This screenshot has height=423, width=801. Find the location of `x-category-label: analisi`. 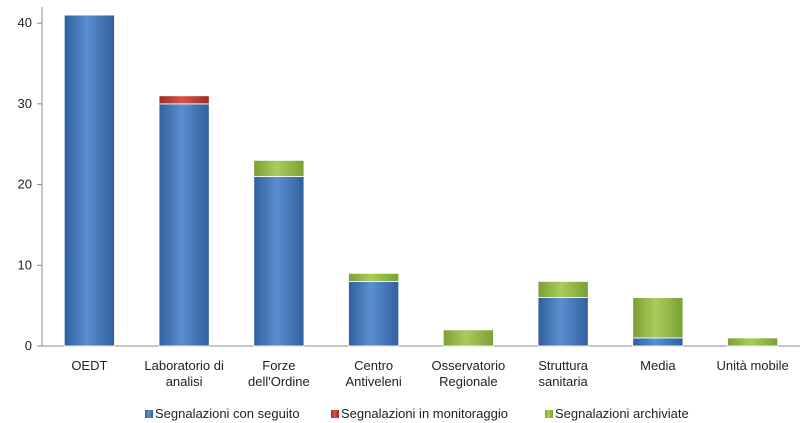

x-category-label: analisi is located at coordinates (184, 381).